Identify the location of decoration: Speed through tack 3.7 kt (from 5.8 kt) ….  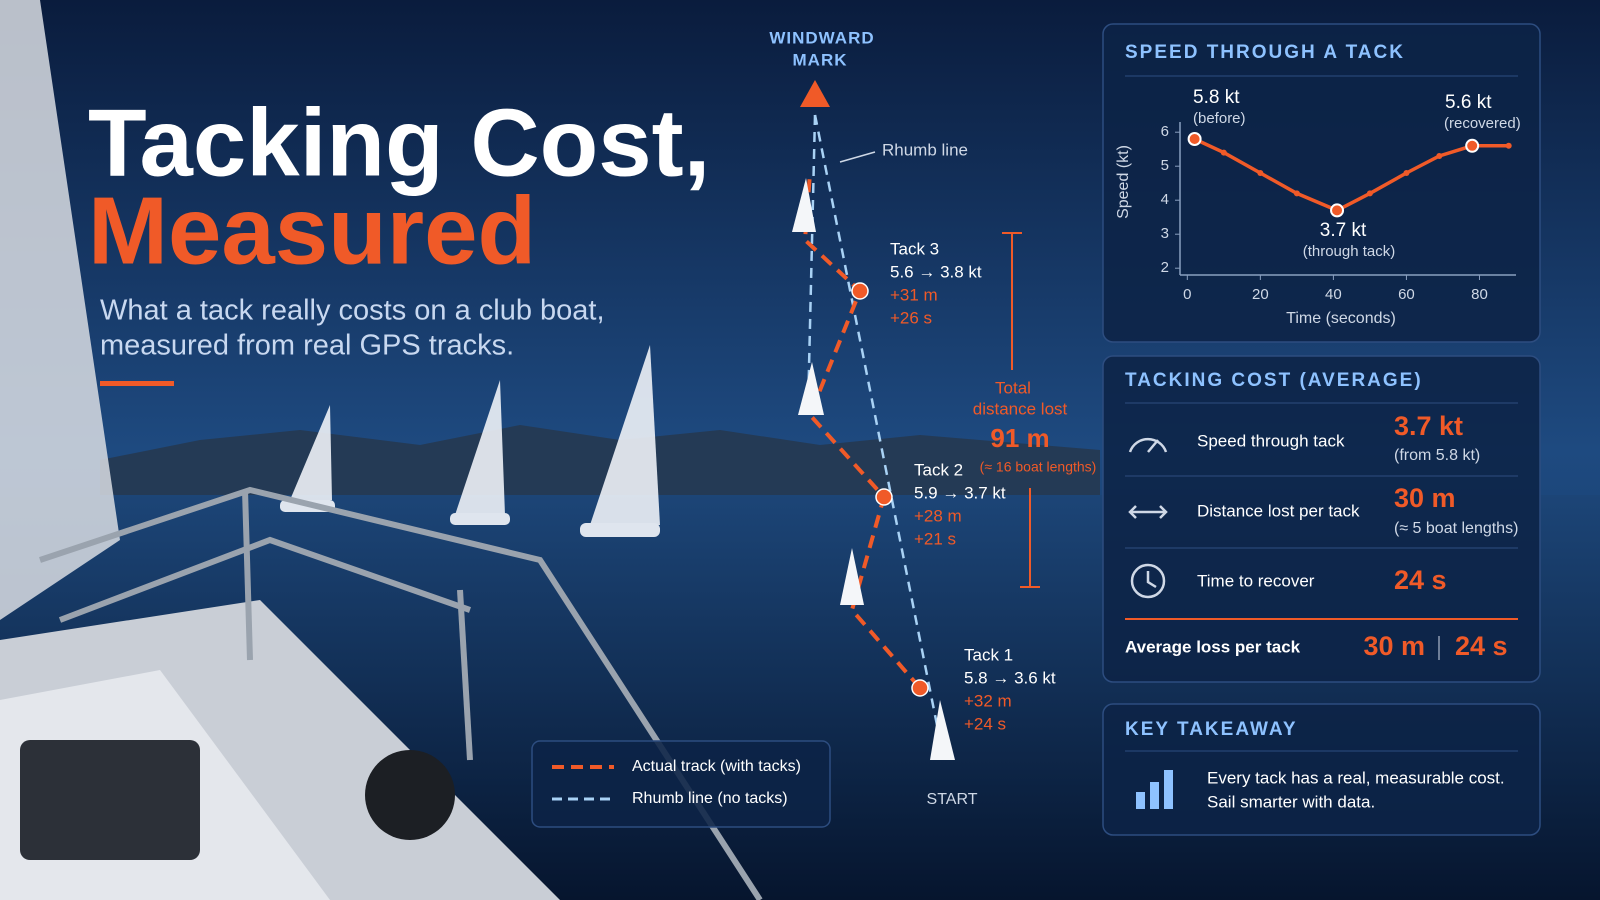
(1321, 536).